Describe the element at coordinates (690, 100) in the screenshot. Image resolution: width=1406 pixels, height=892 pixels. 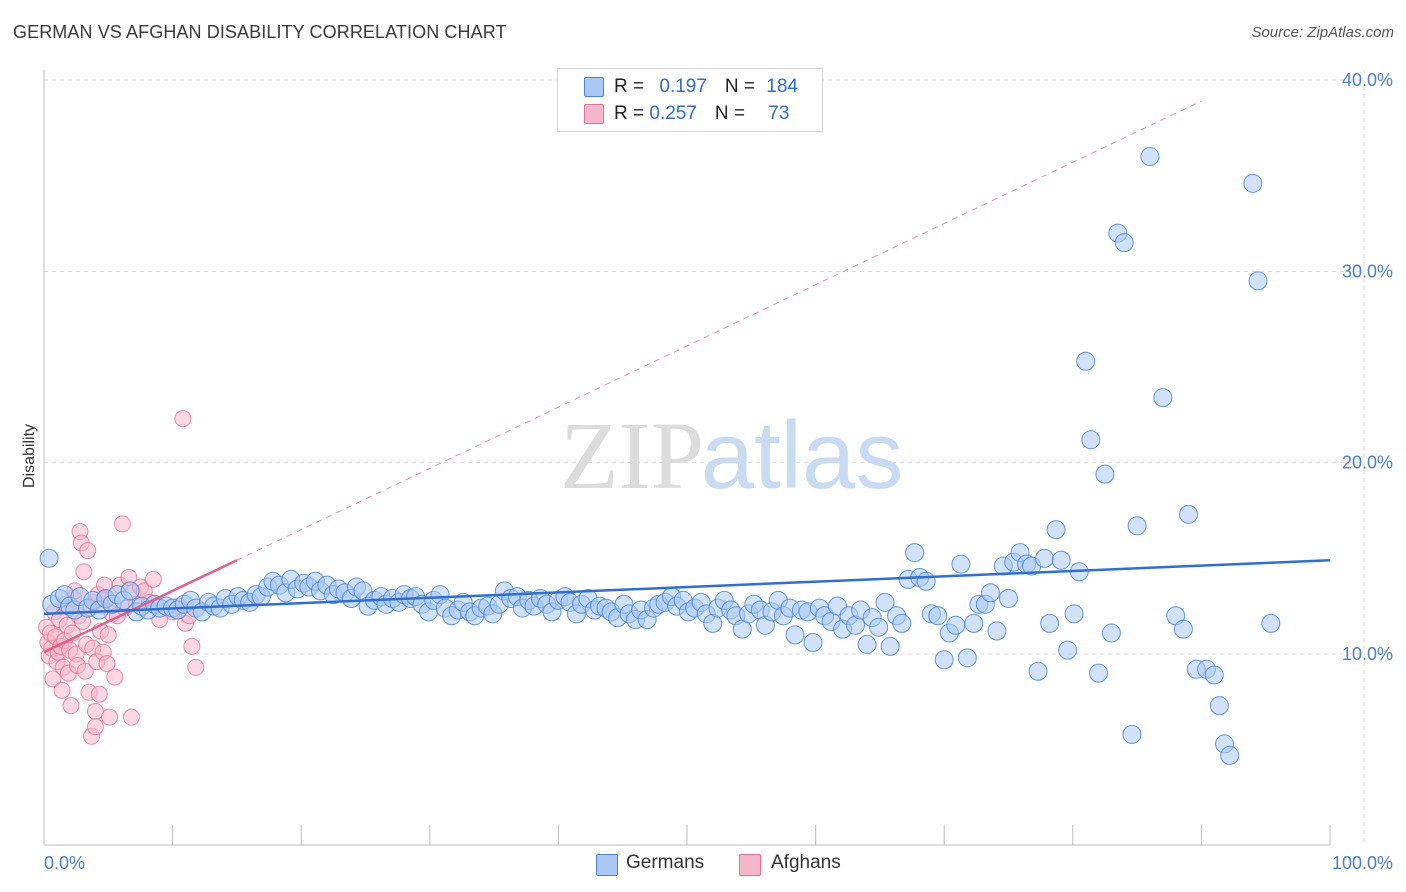
I see `legend: R = 0.197 N = 184 R = 0.257 N = 73` at that location.